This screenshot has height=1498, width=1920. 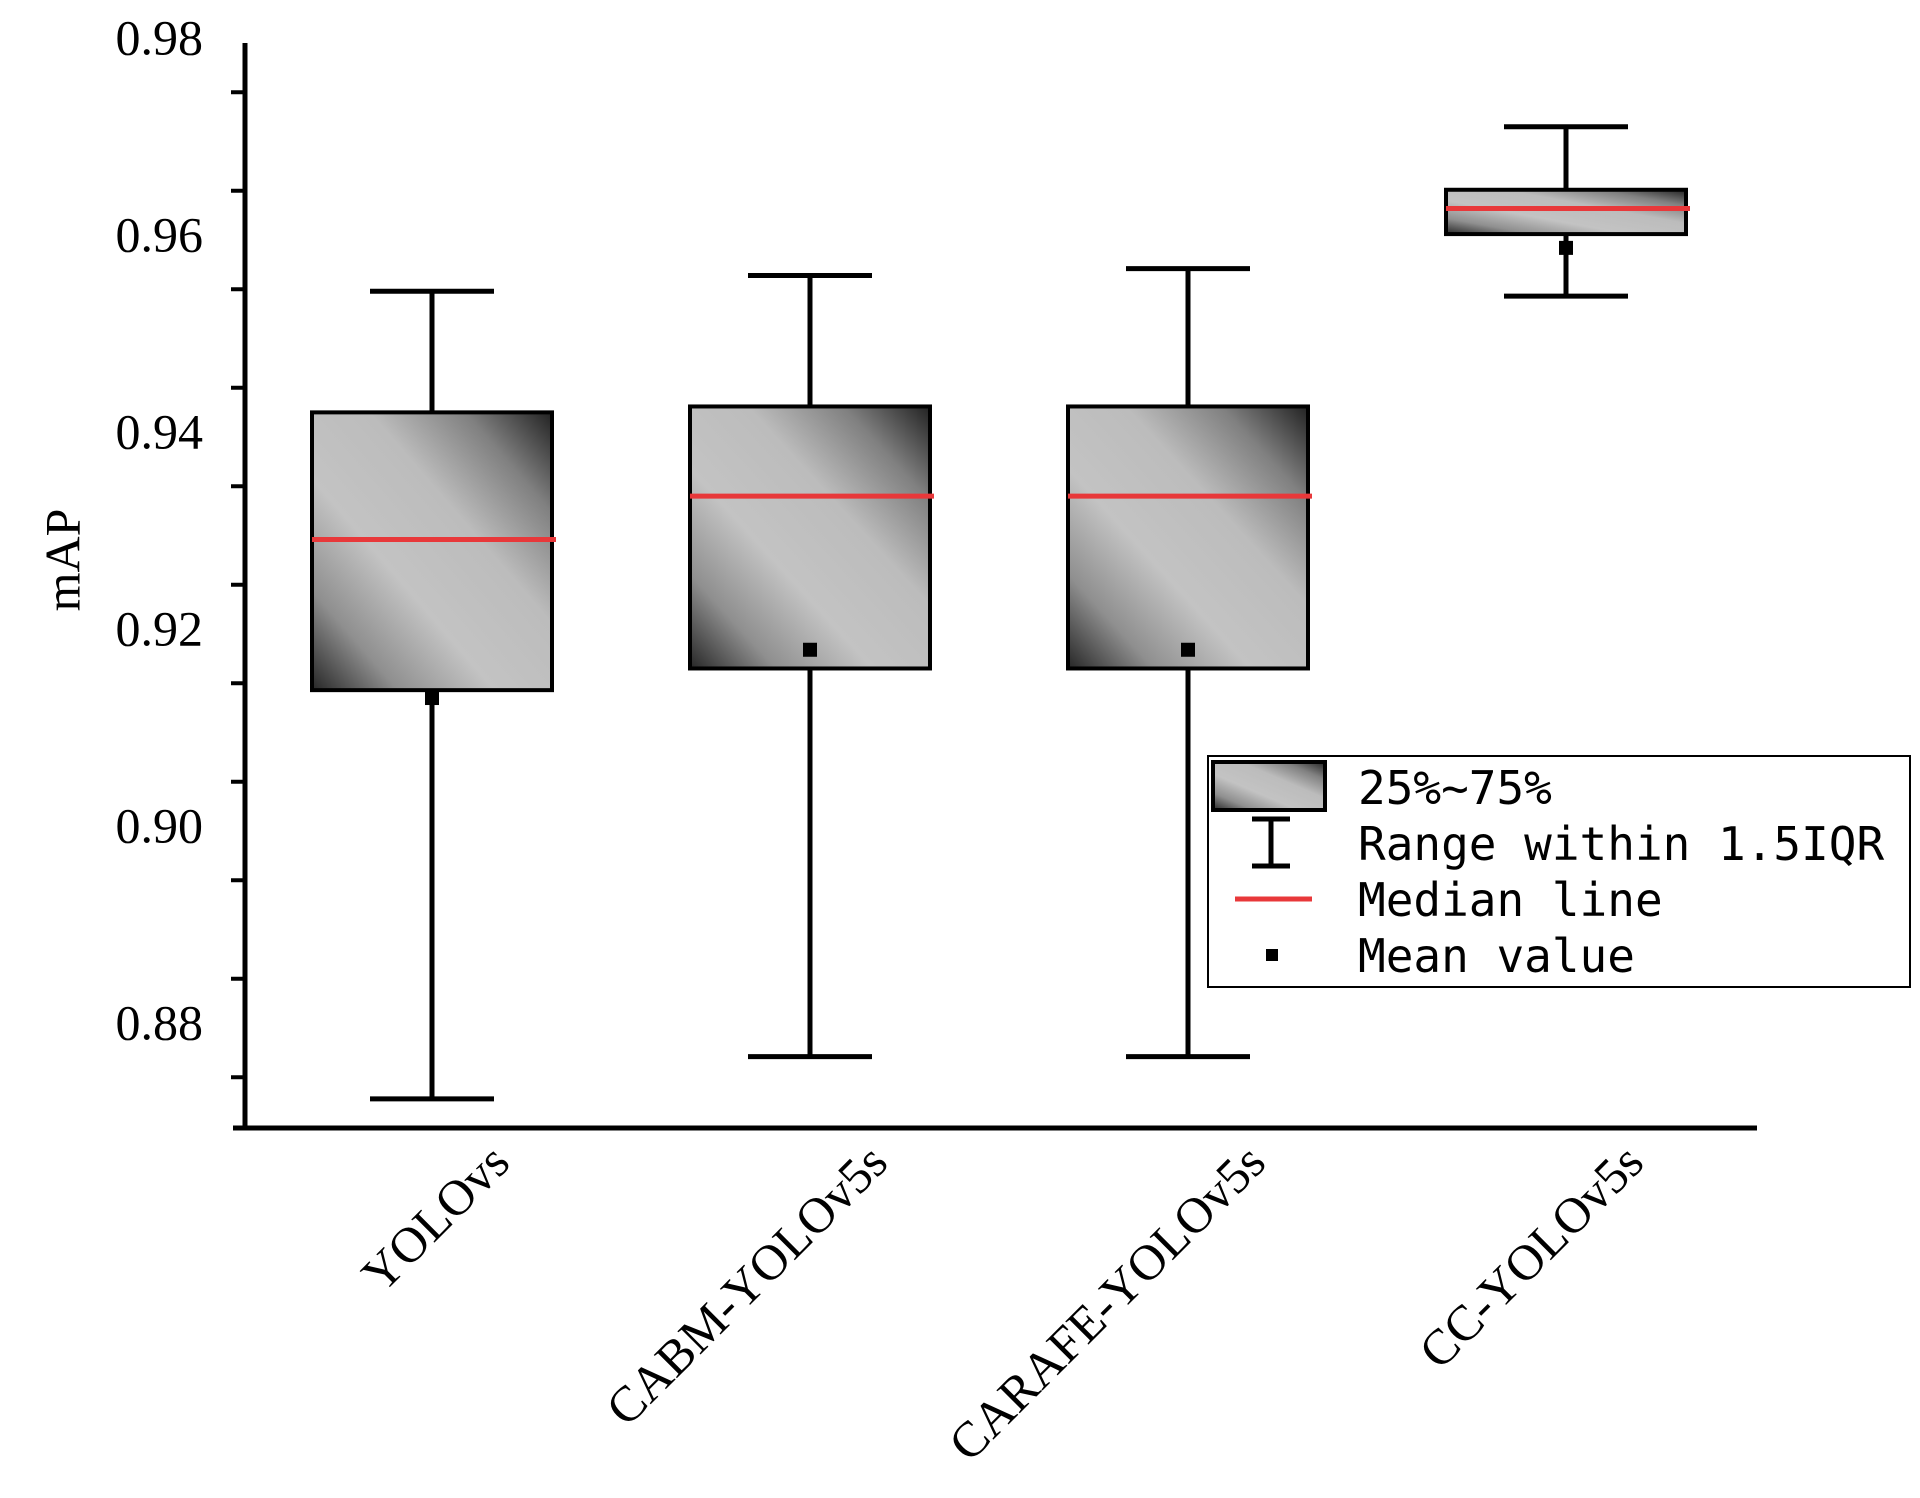 I want to click on y-tick-label: 0.92, so click(x=160, y=628).